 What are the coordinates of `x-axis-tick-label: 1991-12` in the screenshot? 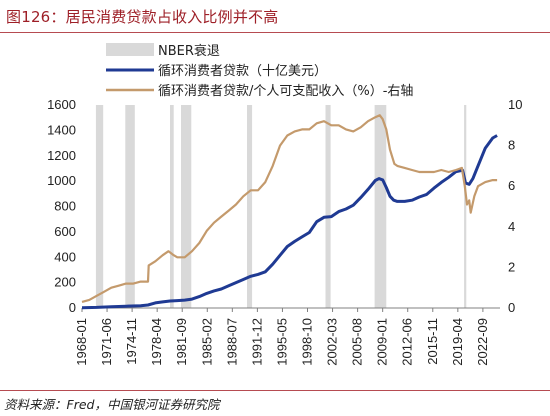 It's located at (256, 342).